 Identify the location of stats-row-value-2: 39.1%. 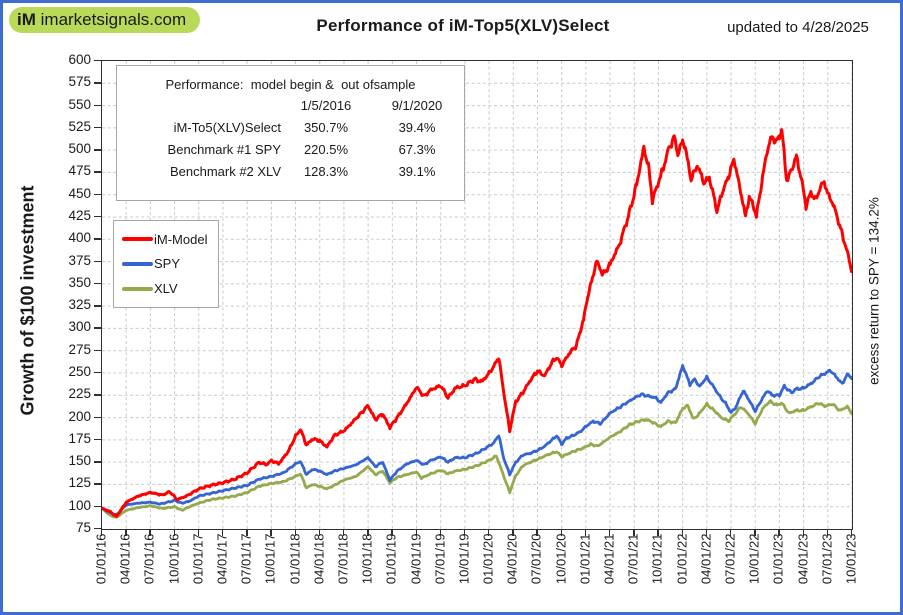
(417, 171).